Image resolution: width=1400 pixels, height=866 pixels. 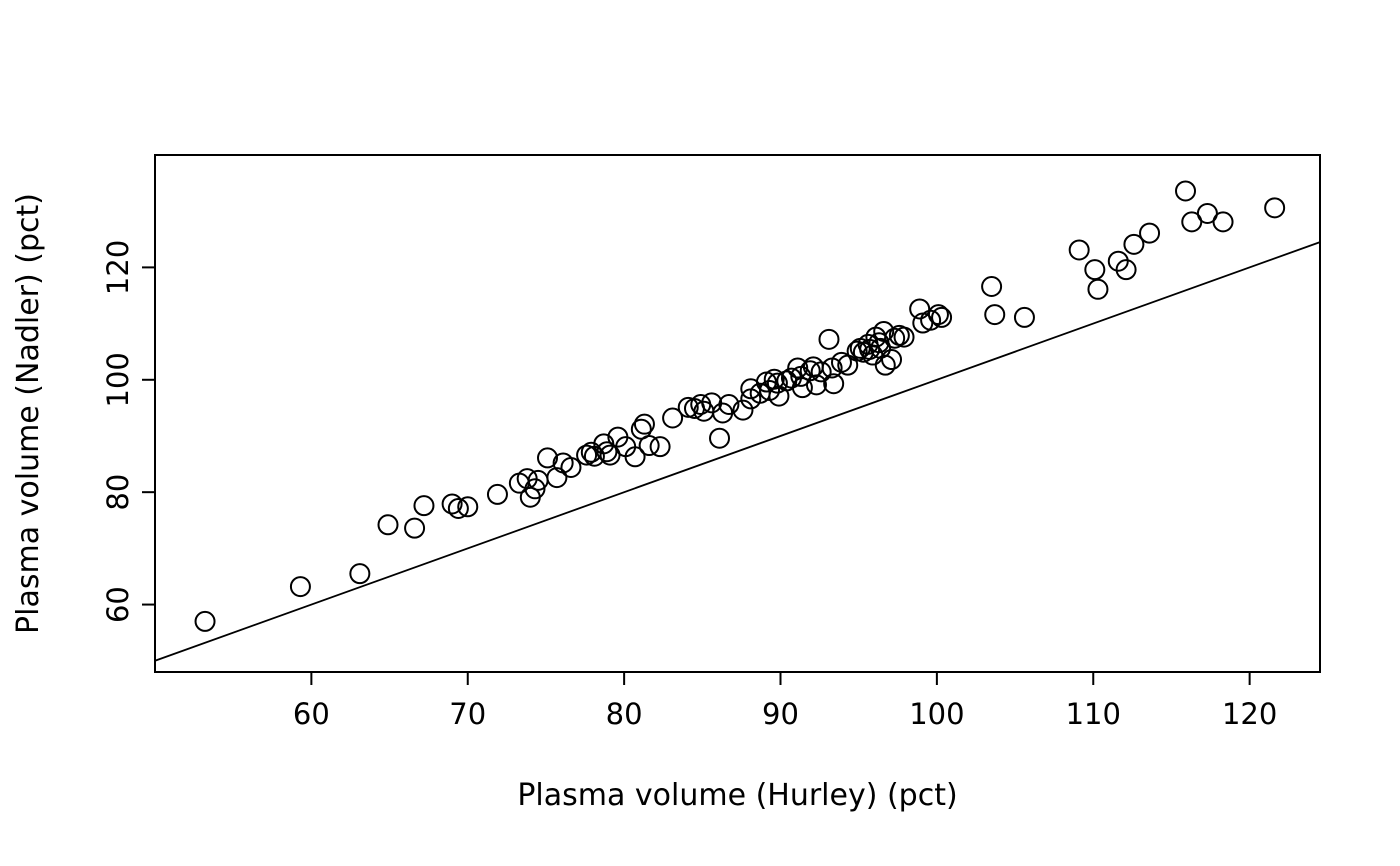 What do you see at coordinates (780, 714) in the screenshot?
I see `x-tick-label: 90` at bounding box center [780, 714].